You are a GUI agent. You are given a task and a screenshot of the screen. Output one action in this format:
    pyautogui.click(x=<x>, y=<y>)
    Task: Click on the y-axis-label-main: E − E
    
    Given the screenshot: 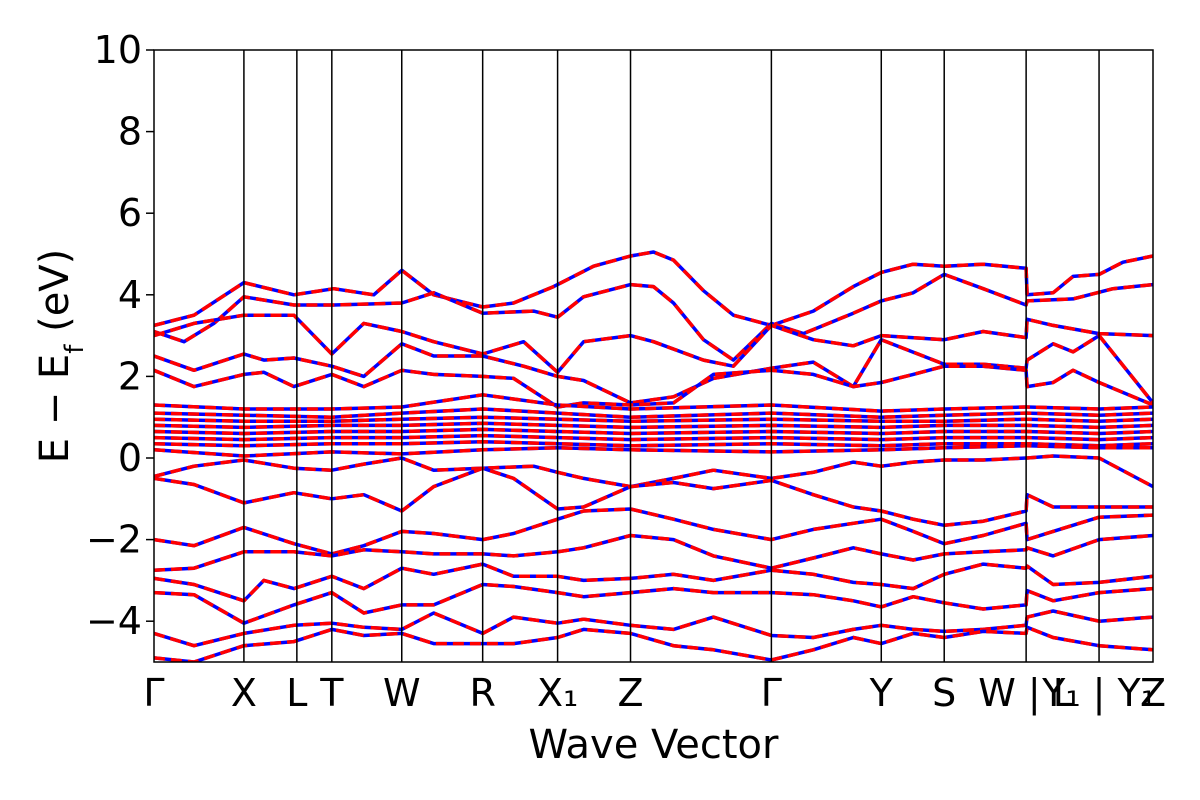 What is the action you would take?
    pyautogui.click(x=55, y=409)
    